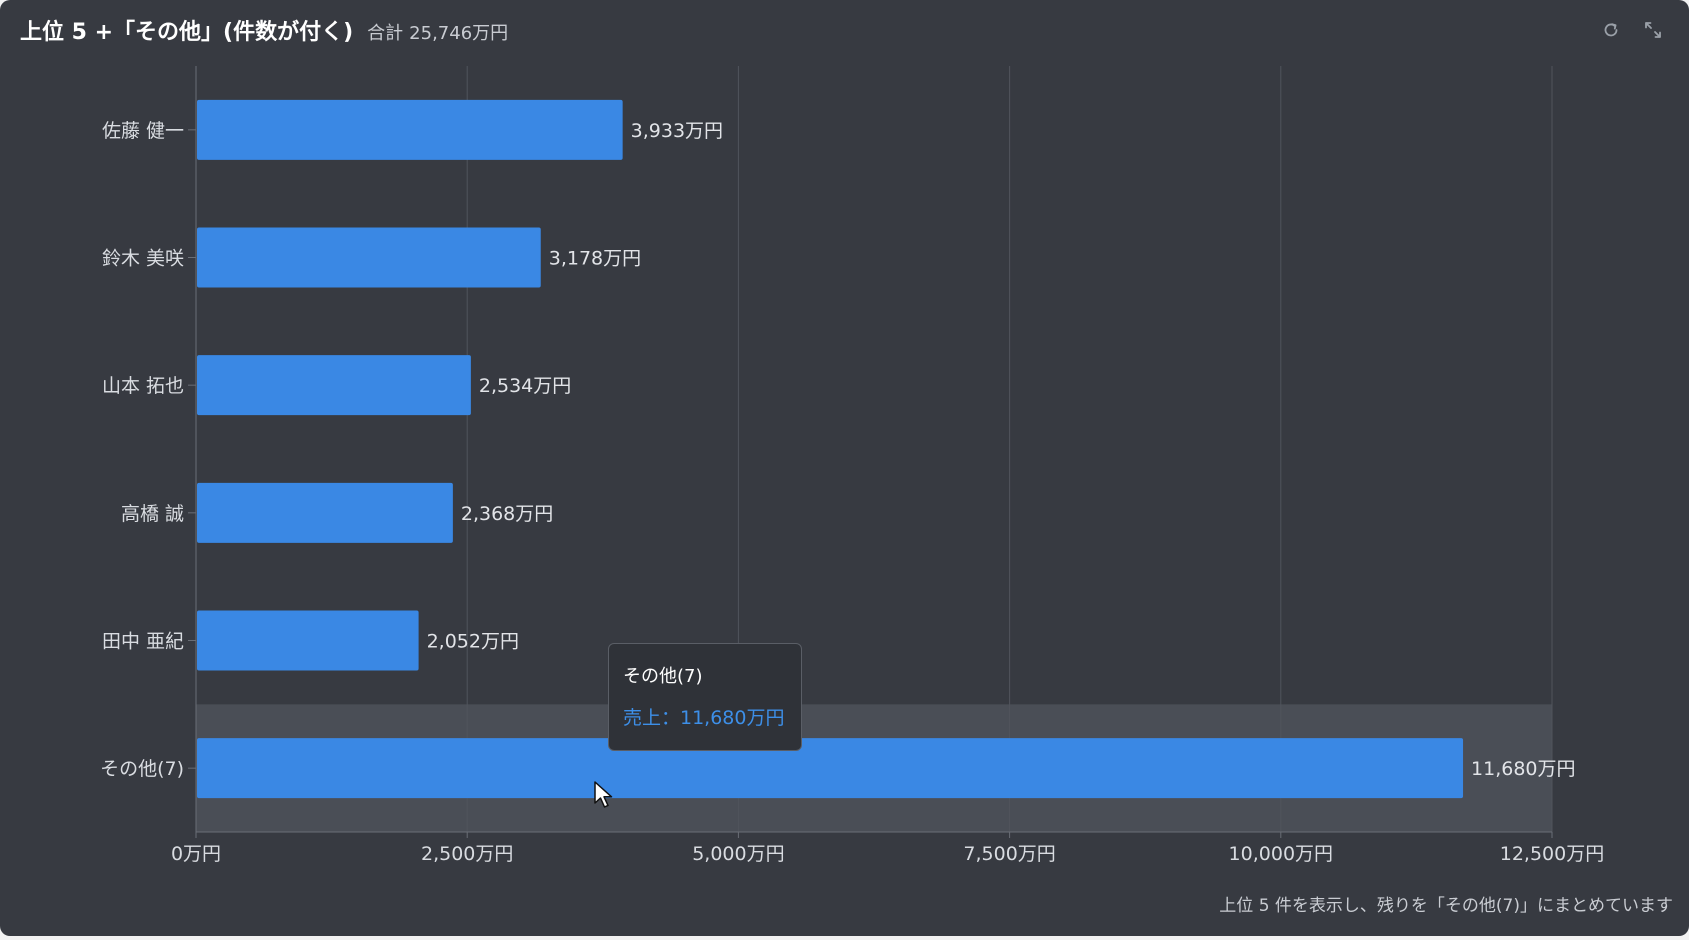  What do you see at coordinates (385, 33) in the screenshot?
I see `total-label: 合計` at bounding box center [385, 33].